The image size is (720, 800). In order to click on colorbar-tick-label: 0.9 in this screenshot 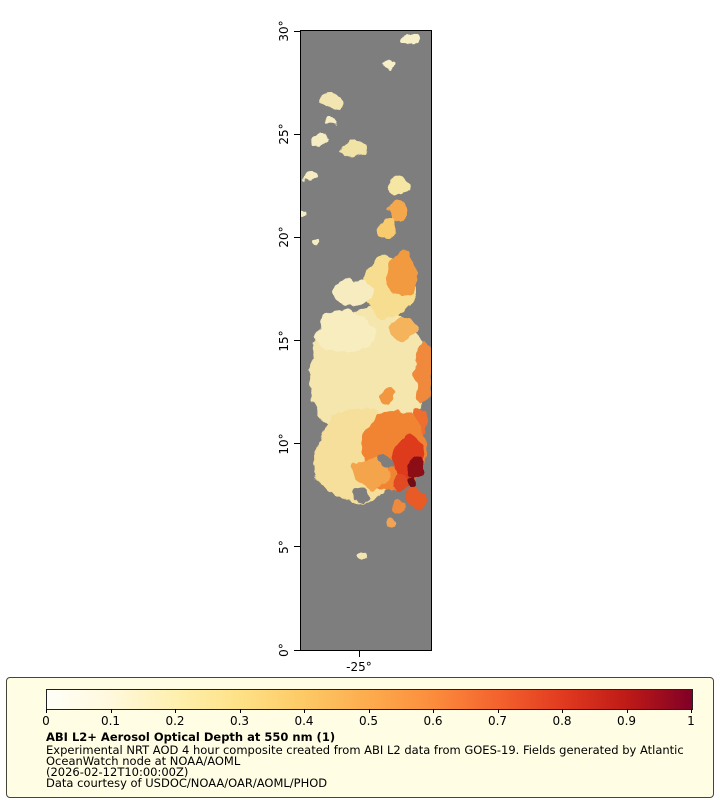, I will do `click(626, 721)`.